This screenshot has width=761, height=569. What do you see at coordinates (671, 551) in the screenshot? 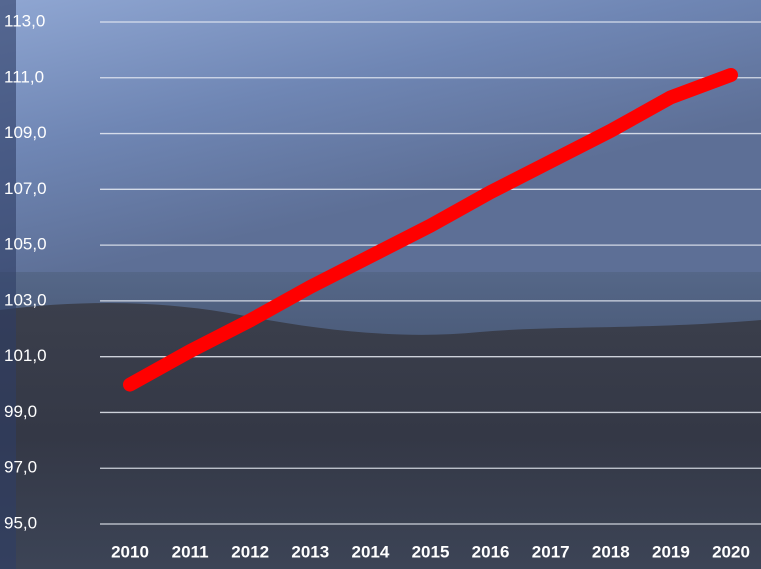
I see `x-tick-label: 2019` at bounding box center [671, 551].